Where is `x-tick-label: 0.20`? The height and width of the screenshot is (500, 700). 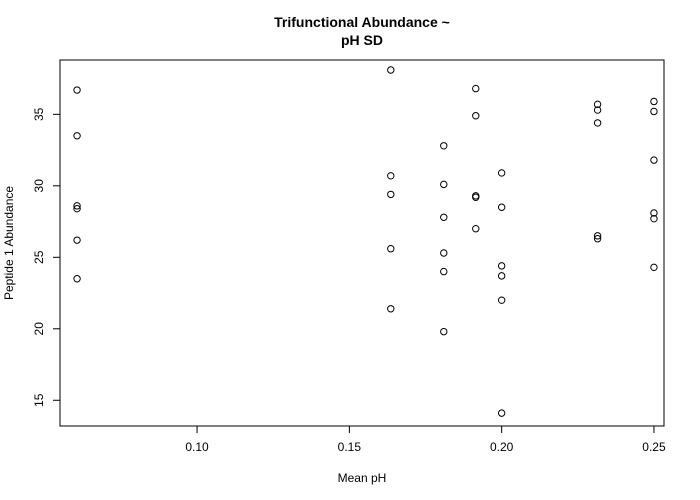 x-tick-label: 0.20 is located at coordinates (502, 447).